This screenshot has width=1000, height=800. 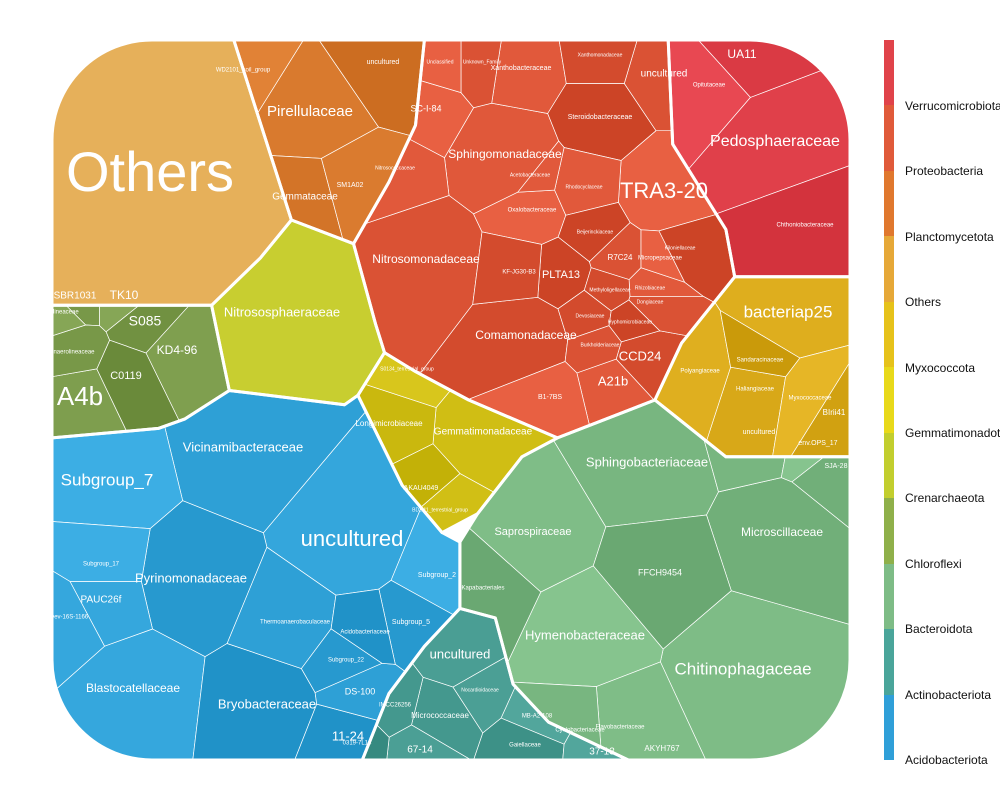 What do you see at coordinates (59, 313) in the screenshot?
I see `family-label: Caldilineaceae` at bounding box center [59, 313].